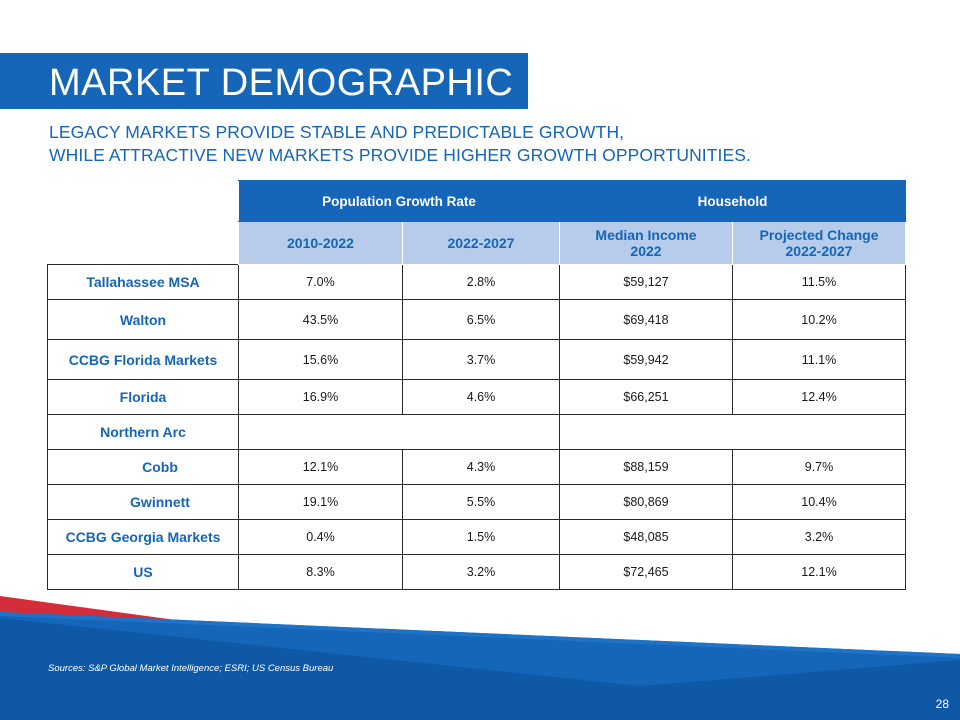 Image resolution: width=960 pixels, height=720 pixels. Describe the element at coordinates (481, 243) in the screenshot. I see `subheader-2022-2027: 2022-2027` at that location.